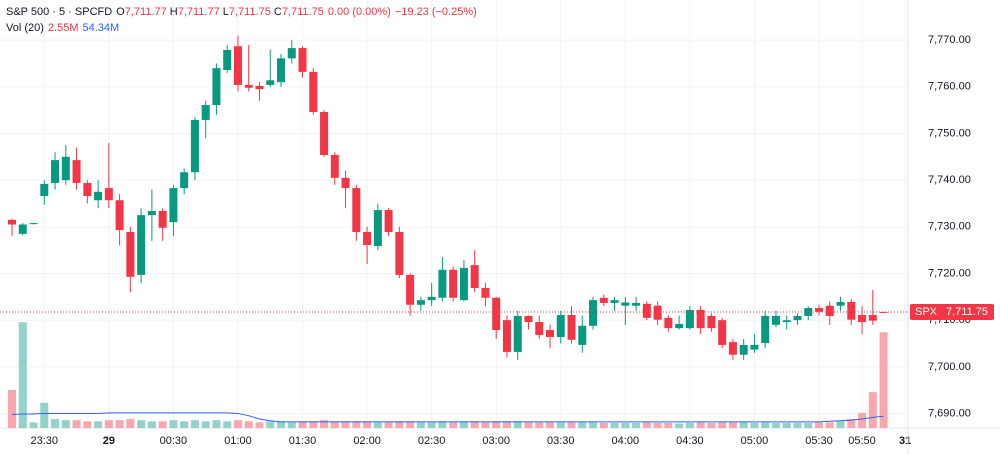  I want to click on y-tick-label: 7,740.00, so click(949, 180).